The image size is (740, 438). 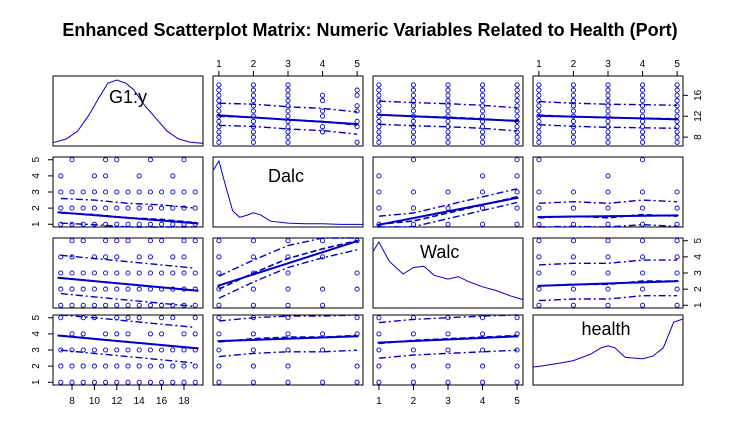 What do you see at coordinates (608, 343) in the screenshot?
I see `density-curve-health` at bounding box center [608, 343].